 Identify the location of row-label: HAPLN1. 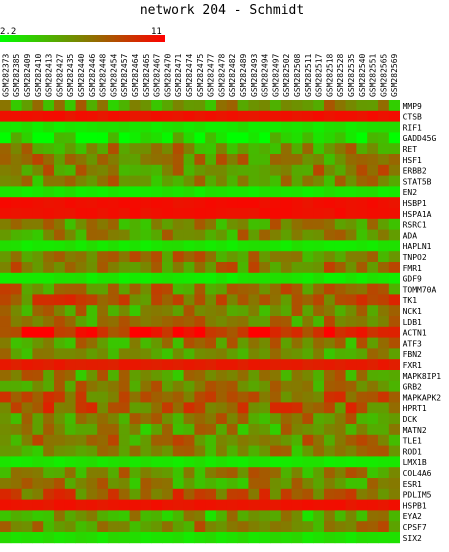
(417, 246).